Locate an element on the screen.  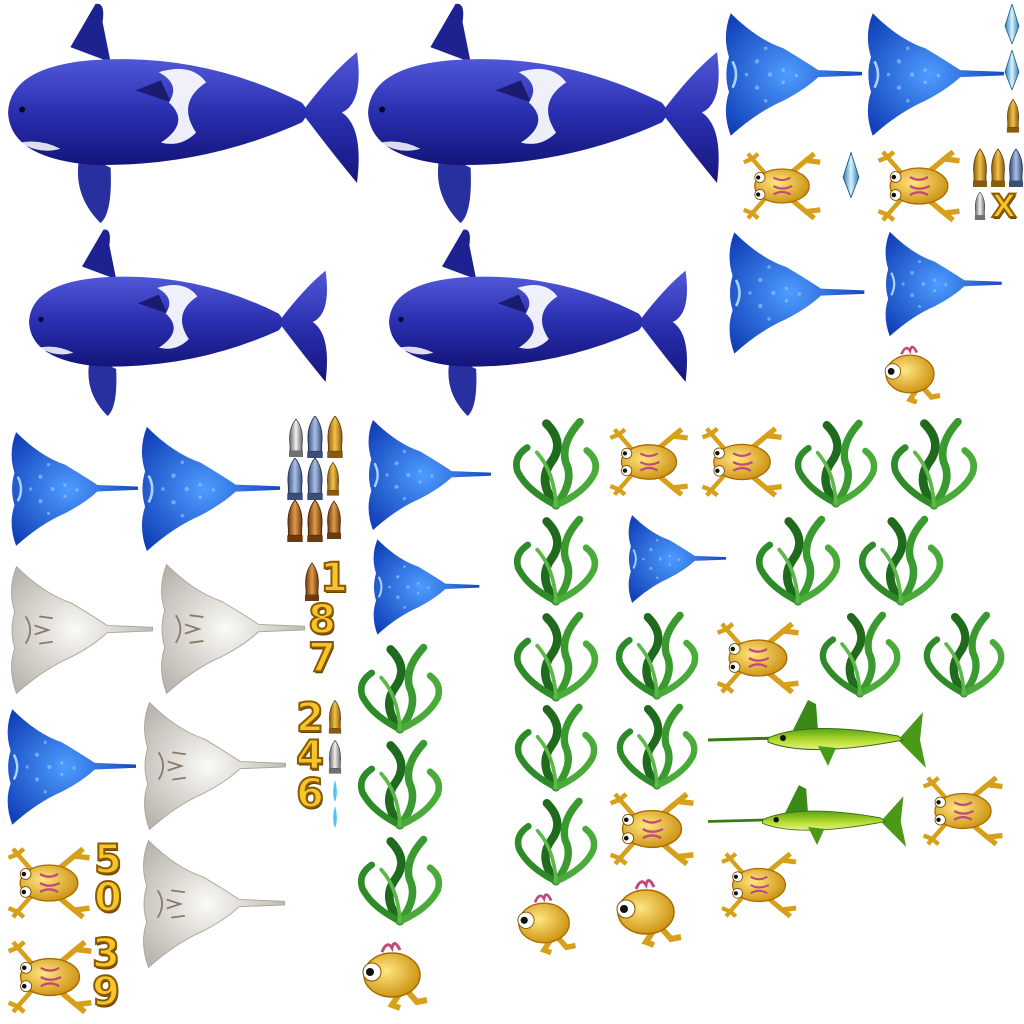
digit-0: 0 is located at coordinates (108, 898).